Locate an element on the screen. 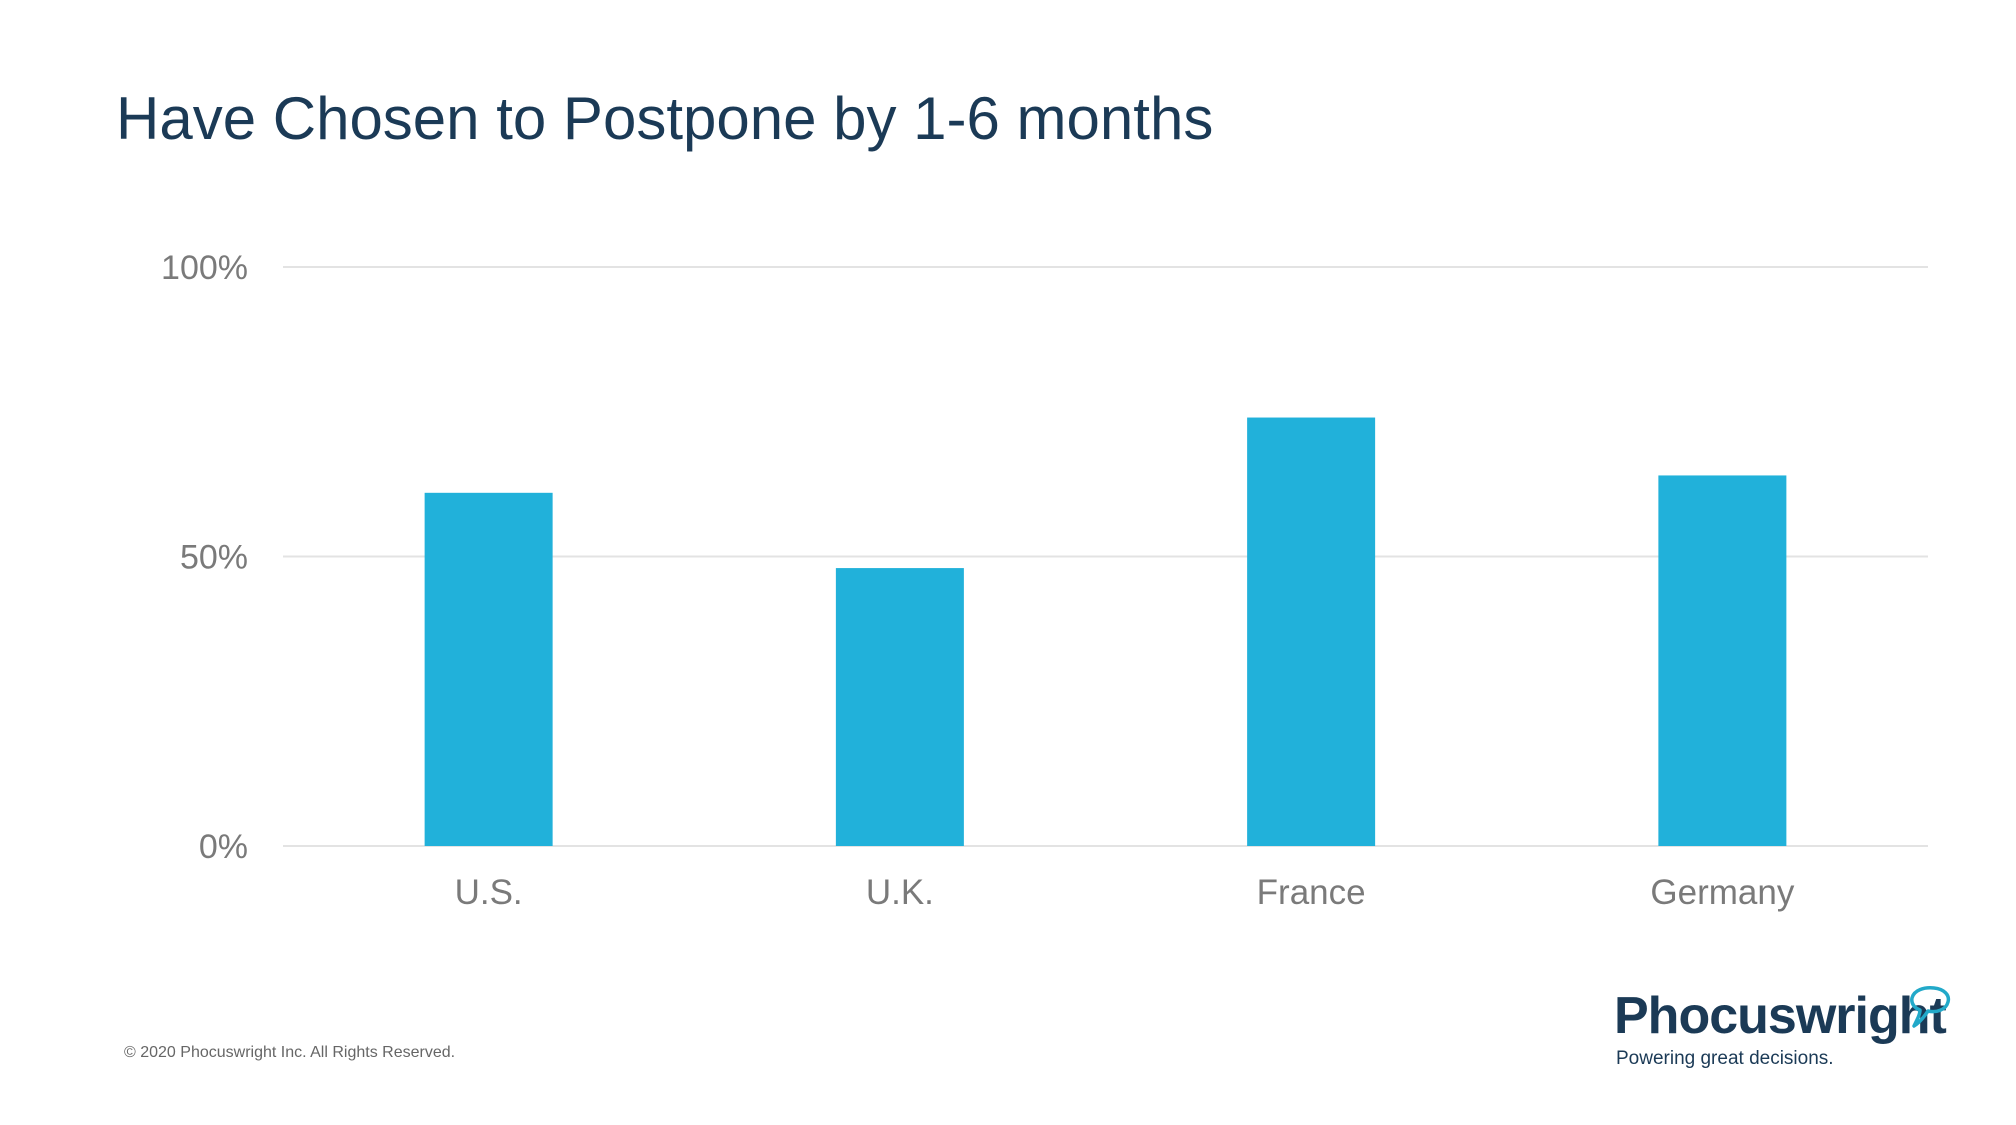 The width and height of the screenshot is (2016, 1125). y-tick-label: 0% is located at coordinates (223, 847).